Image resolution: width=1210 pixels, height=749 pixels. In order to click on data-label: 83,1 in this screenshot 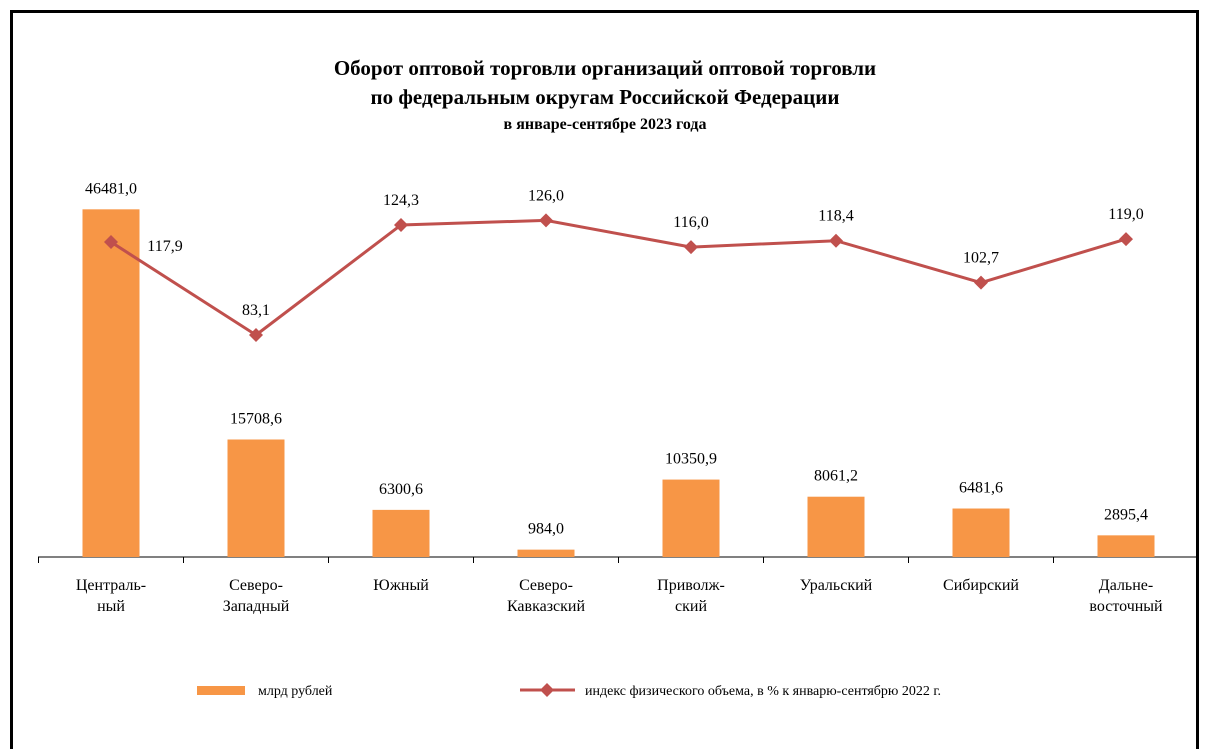, I will do `click(256, 310)`.